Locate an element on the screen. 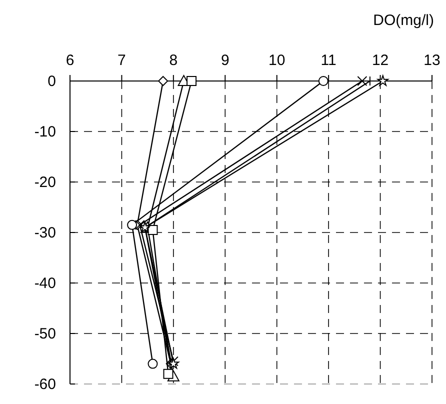 This screenshot has width=446, height=404. y-tick-label: -30 is located at coordinates (45, 233).